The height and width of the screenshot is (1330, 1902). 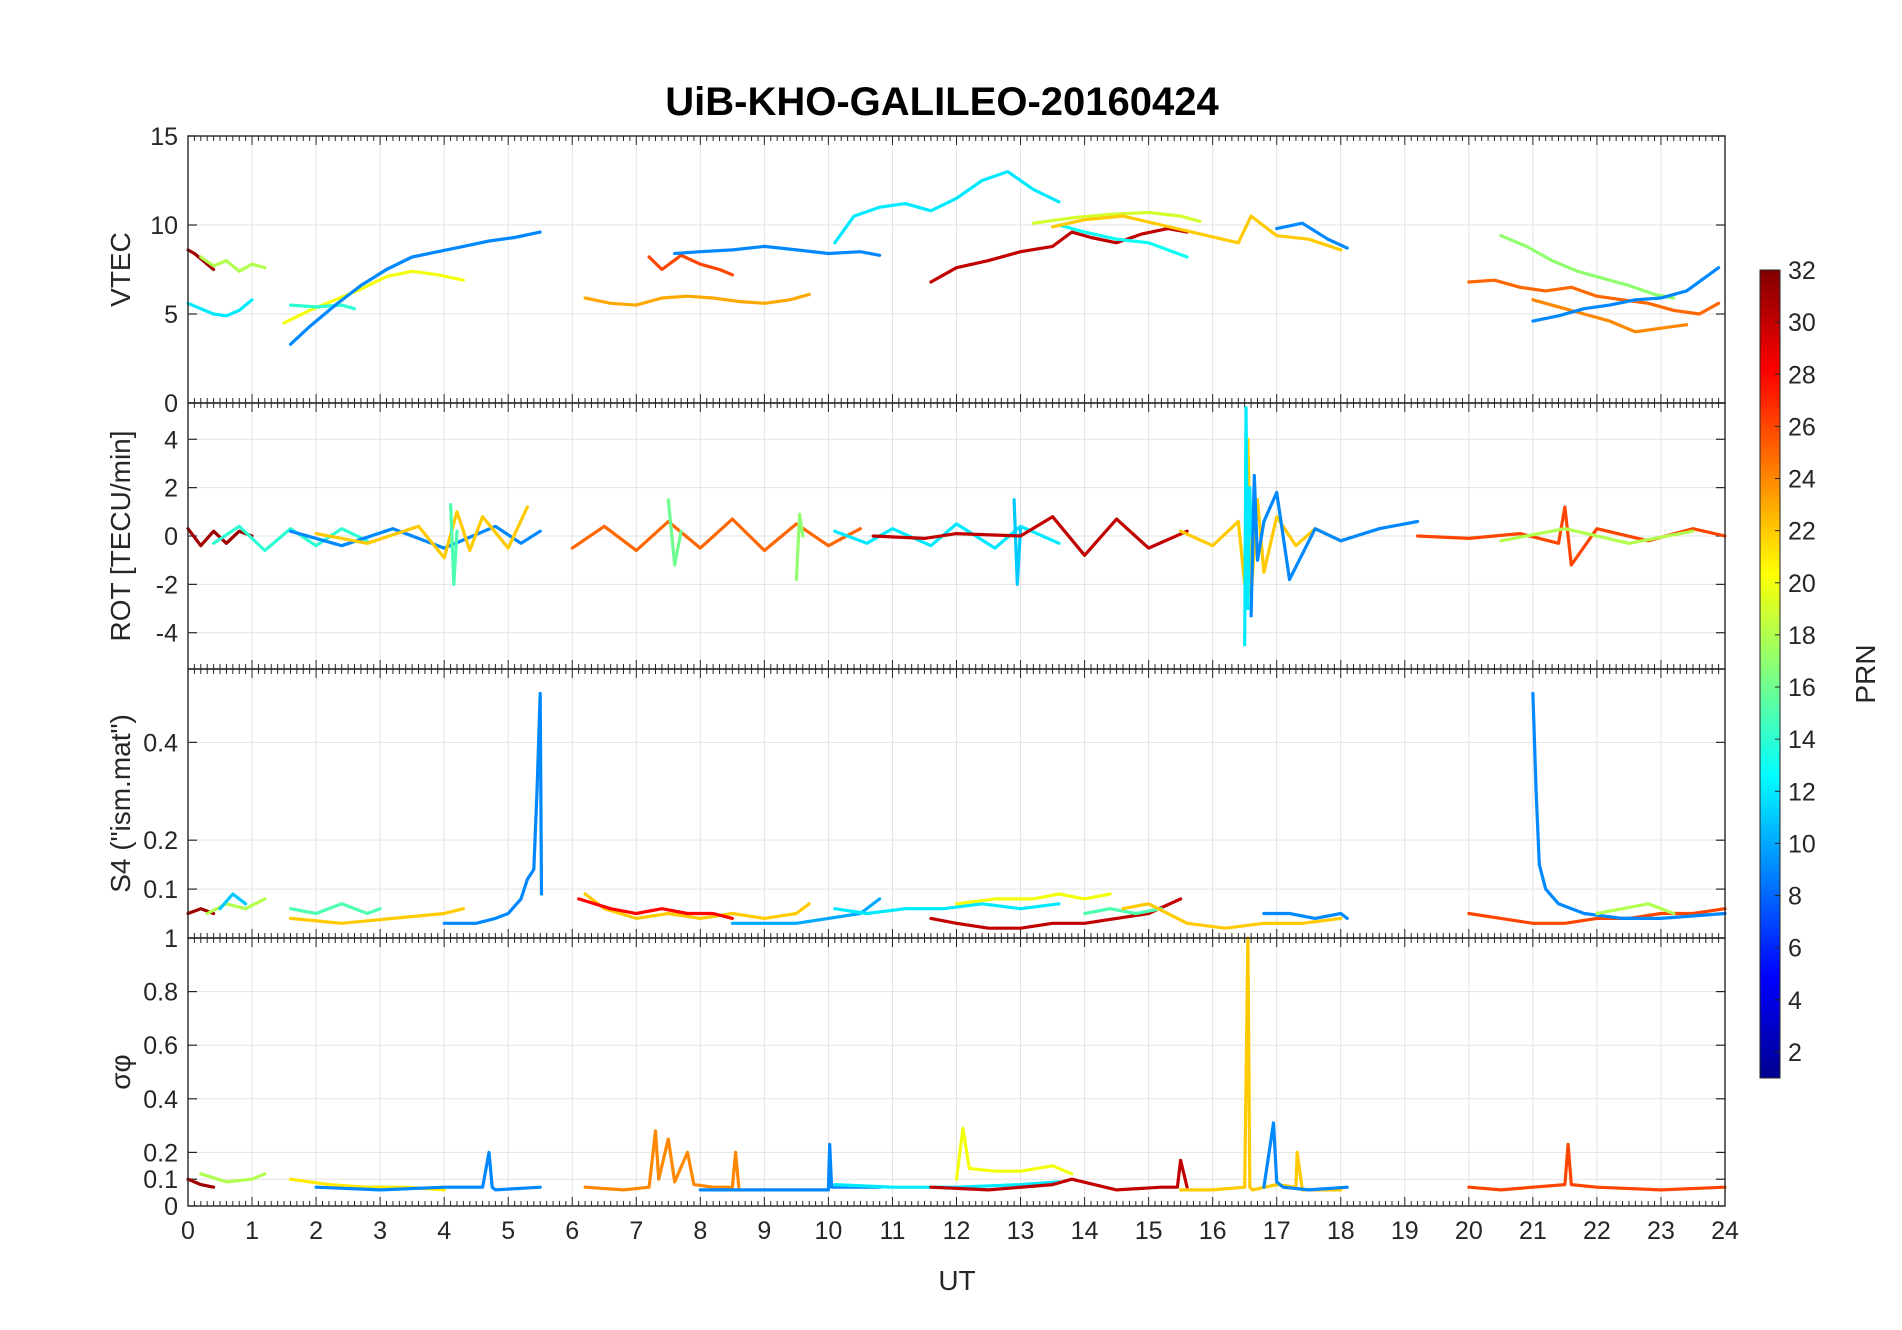 I want to click on x-axis: 0 1 2 3 4 5 6 7 8 9 10 11 12 13 14 15 16 17 18 19 20 21 22 23 24, so click(x=960, y=1231).